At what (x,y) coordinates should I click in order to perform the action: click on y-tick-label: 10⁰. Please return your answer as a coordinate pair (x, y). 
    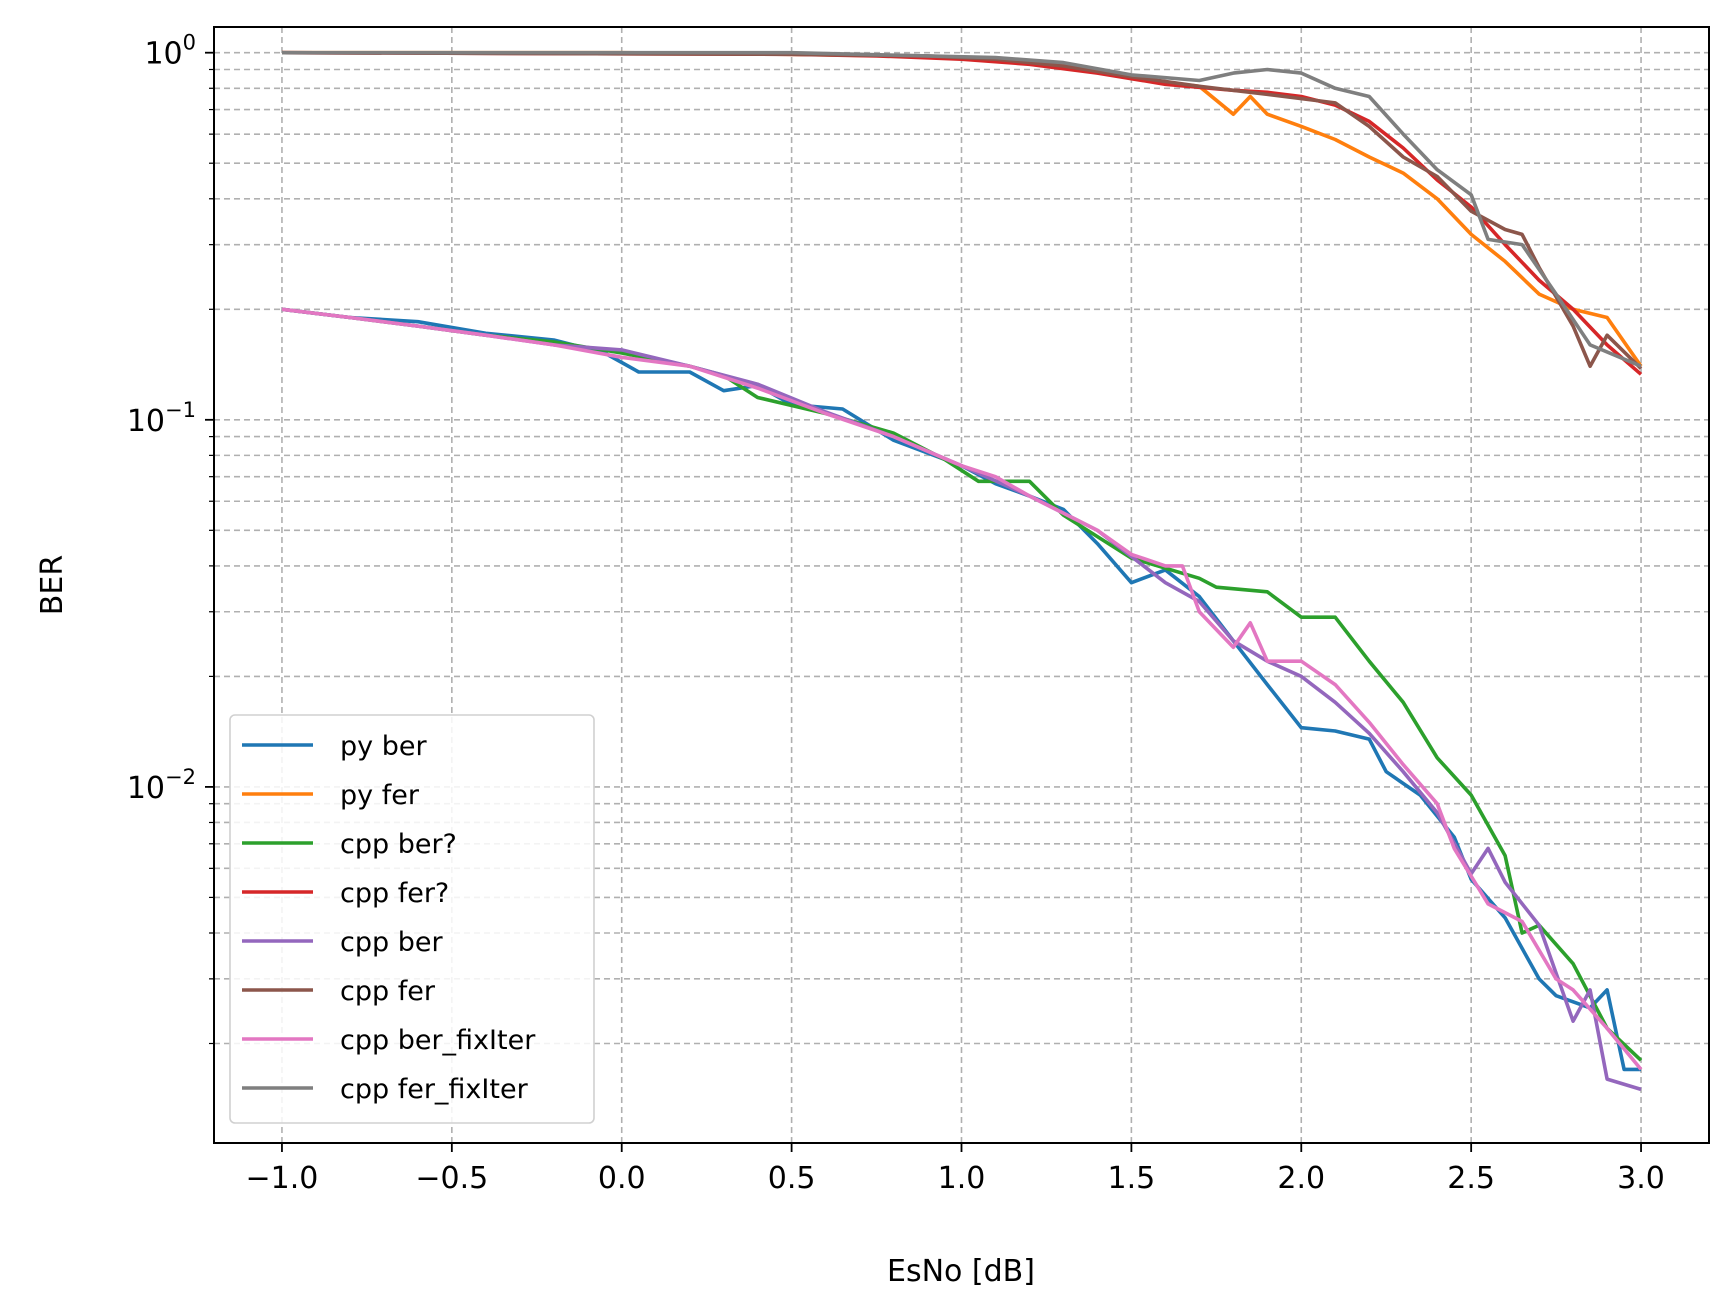
    Looking at the image, I should click on (170, 51).